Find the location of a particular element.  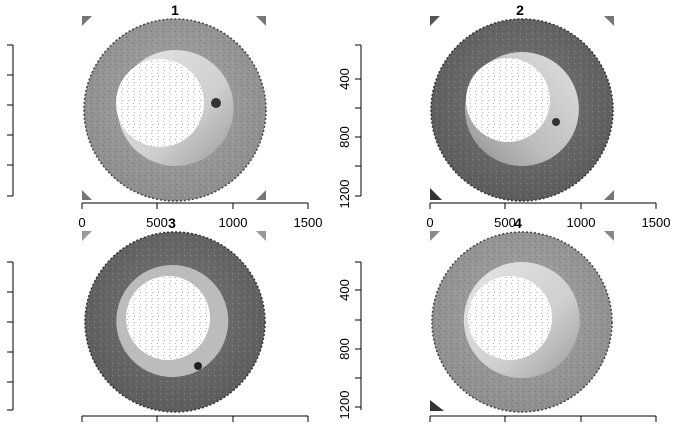

panel-2-y-tick: 800 is located at coordinates (344, 137).